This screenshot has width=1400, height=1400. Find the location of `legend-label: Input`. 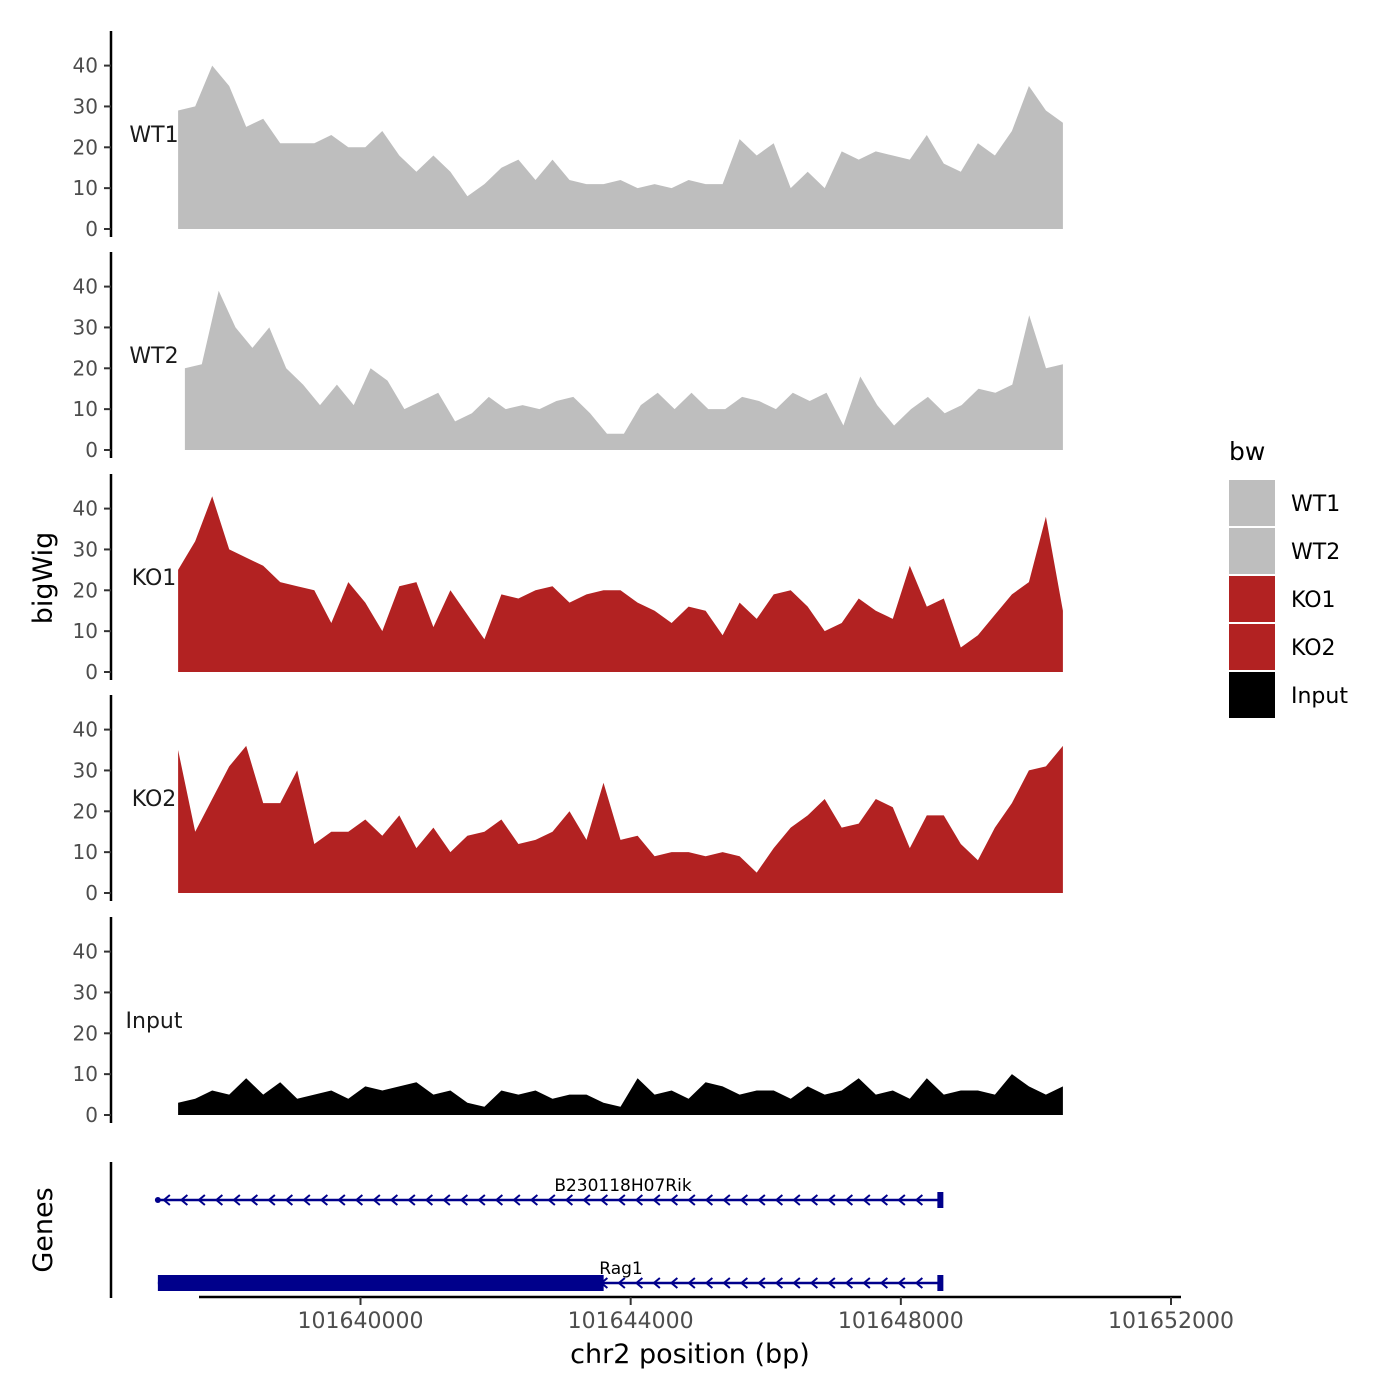

legend-label: Input is located at coordinates (1319, 696).